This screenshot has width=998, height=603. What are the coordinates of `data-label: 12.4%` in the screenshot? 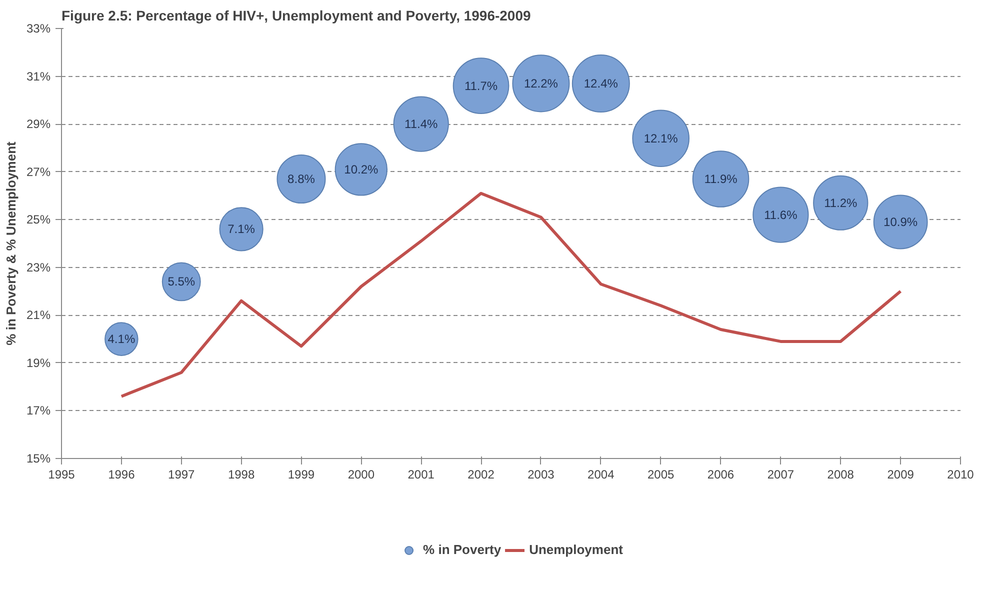 It's located at (601, 83).